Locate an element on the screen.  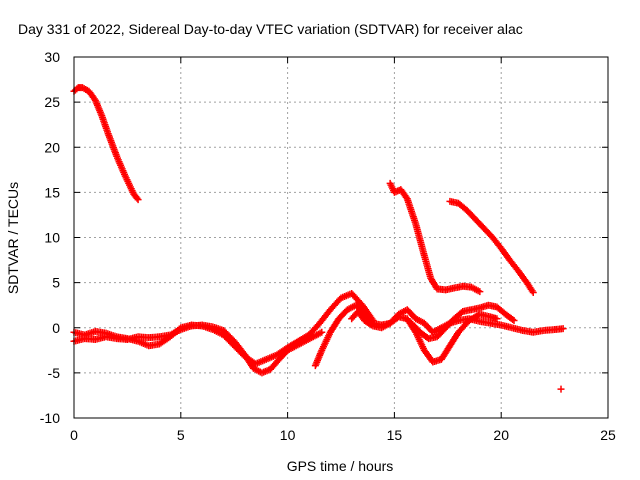
series-arc-g is located at coordinates (462, 322).